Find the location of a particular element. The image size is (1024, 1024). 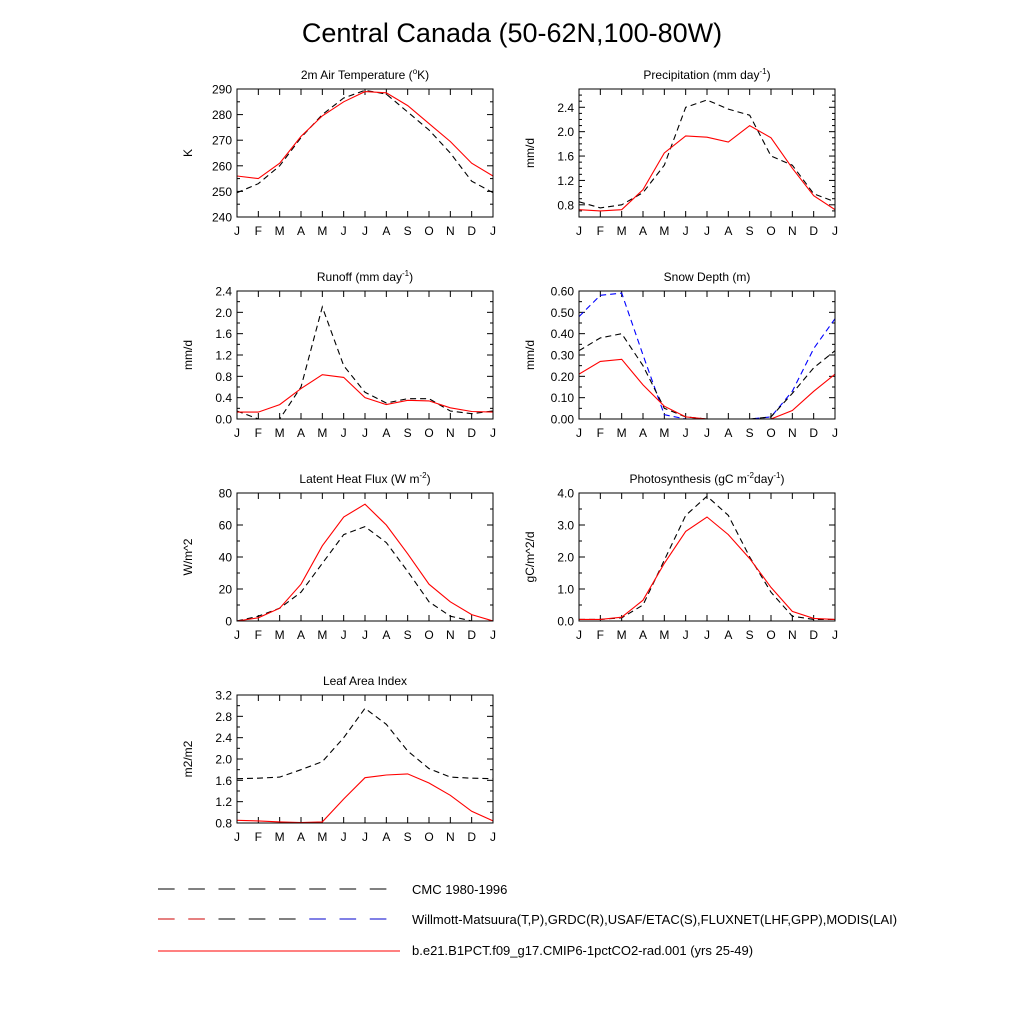

panel-title: Latent Heat Flux (W m-2) is located at coordinates (364, 478).